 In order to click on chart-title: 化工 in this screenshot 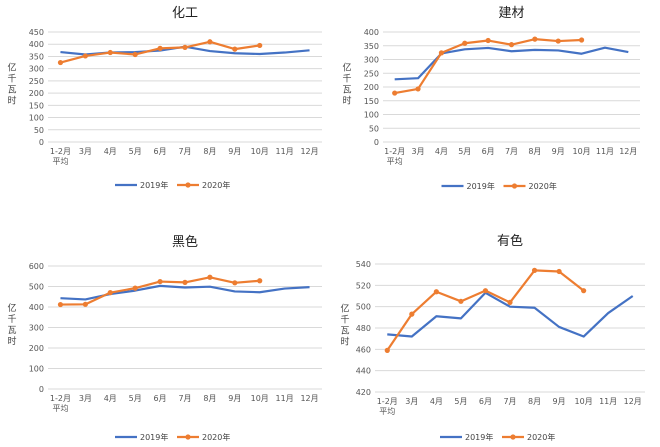, I will do `click(185, 13)`.